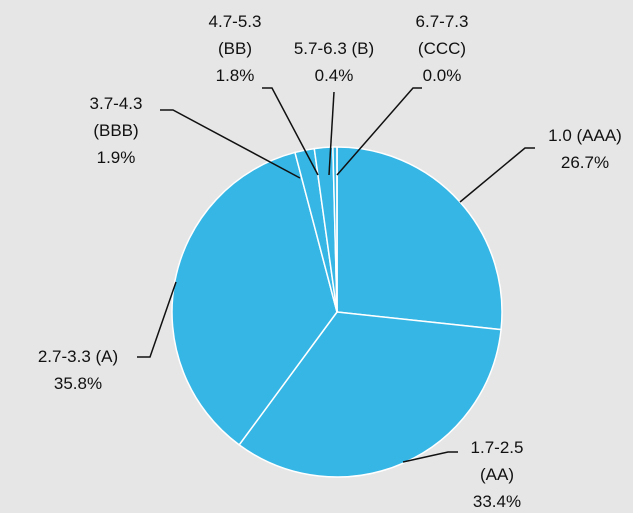  I want to click on value-label: 0.4%, so click(334, 75).